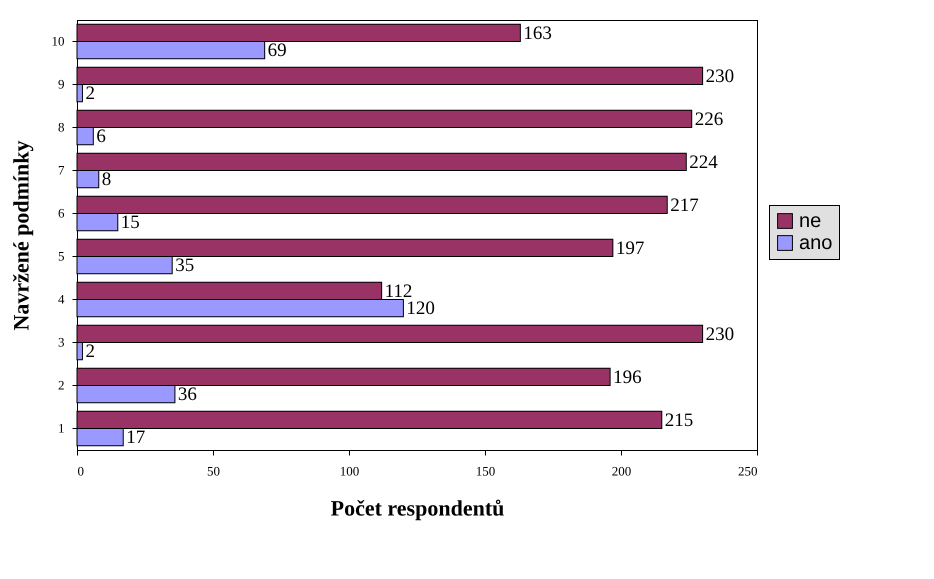 The width and height of the screenshot is (934, 579). I want to click on y-tick-label: 7, so click(61, 170).